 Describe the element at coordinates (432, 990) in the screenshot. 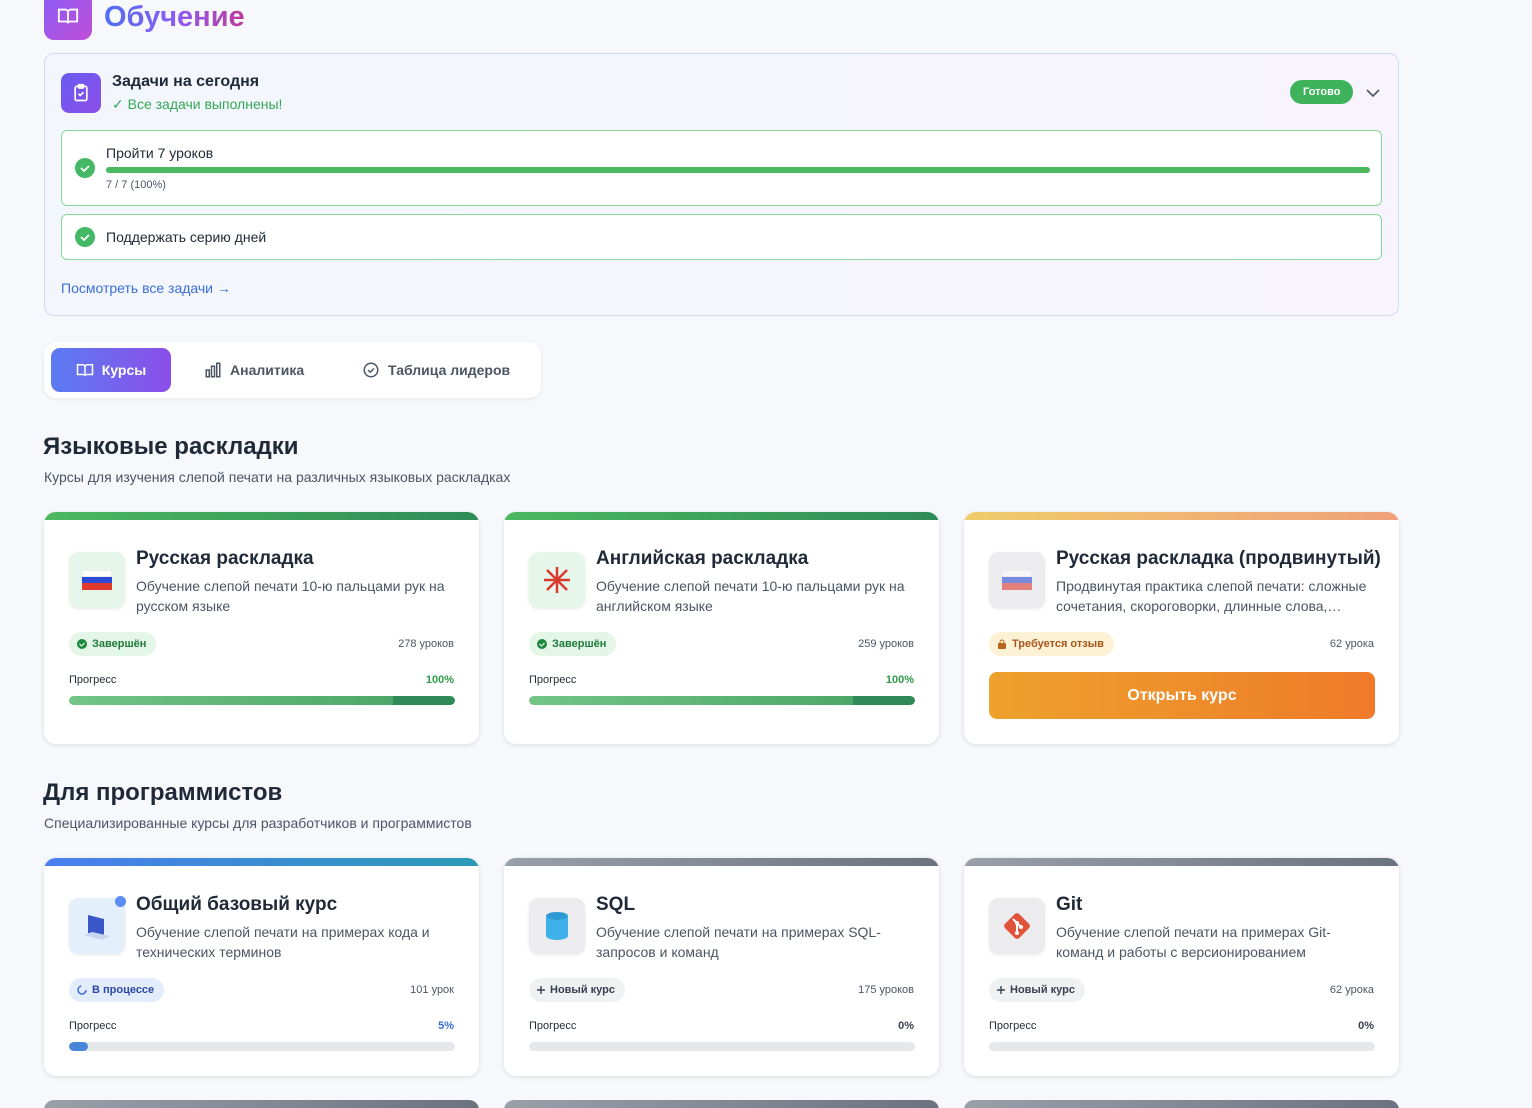

I see `lesson-count: 101 урок` at that location.